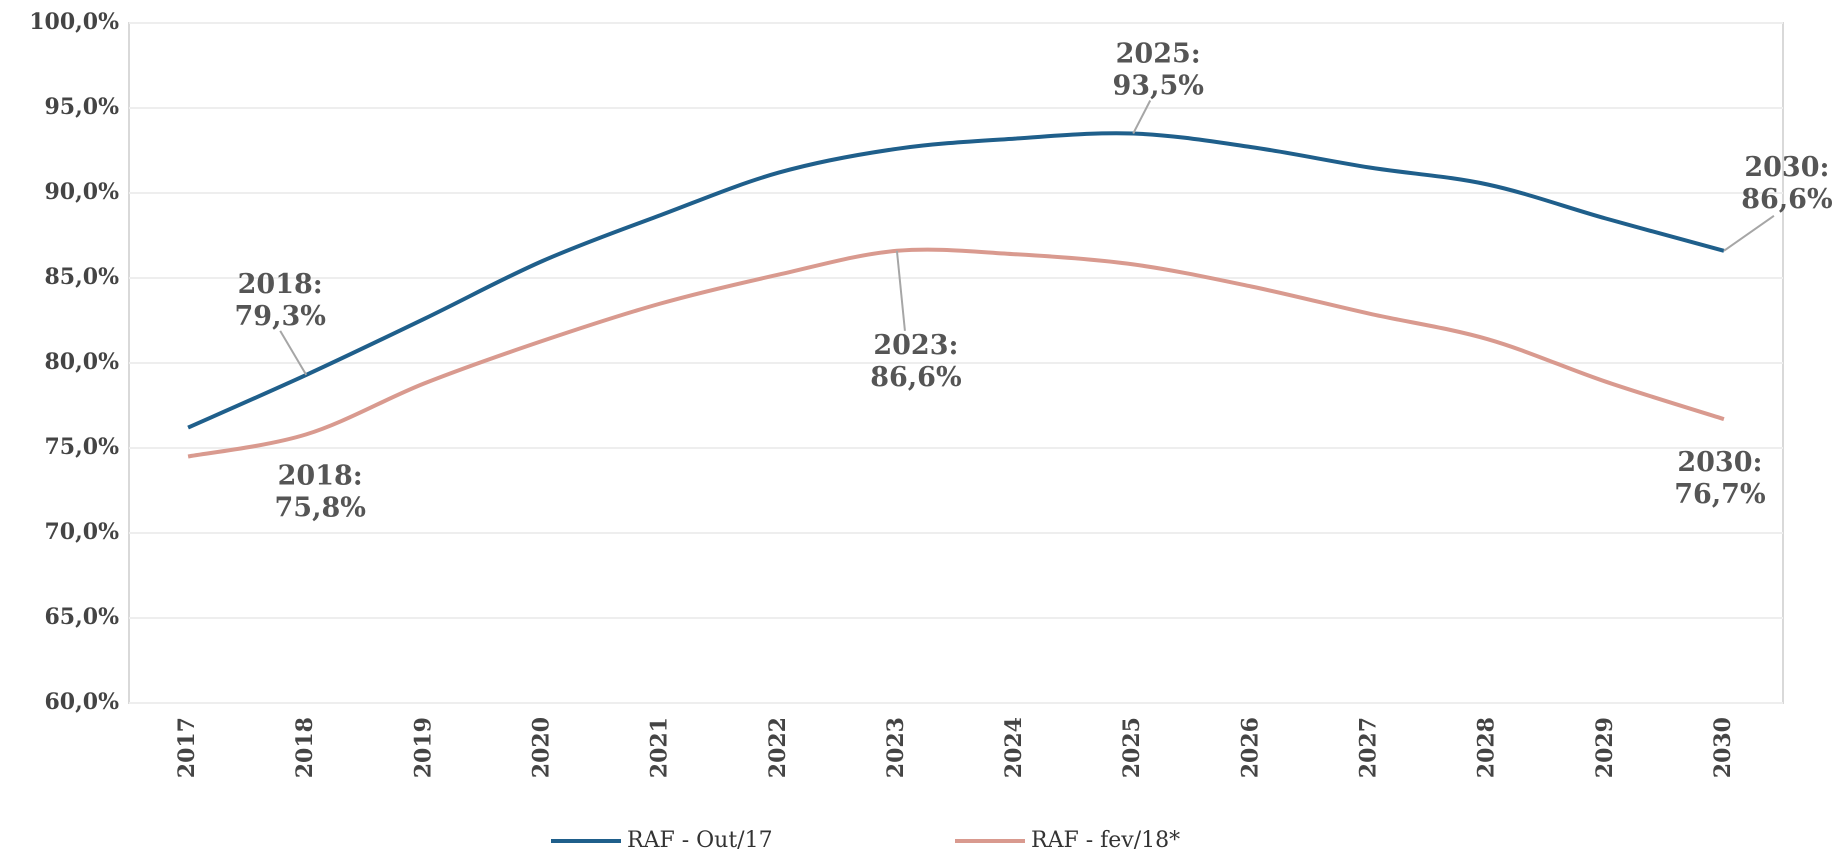 The image size is (1837, 856). What do you see at coordinates (1158, 53) in the screenshot?
I see `data-label-line: 2025:` at bounding box center [1158, 53].